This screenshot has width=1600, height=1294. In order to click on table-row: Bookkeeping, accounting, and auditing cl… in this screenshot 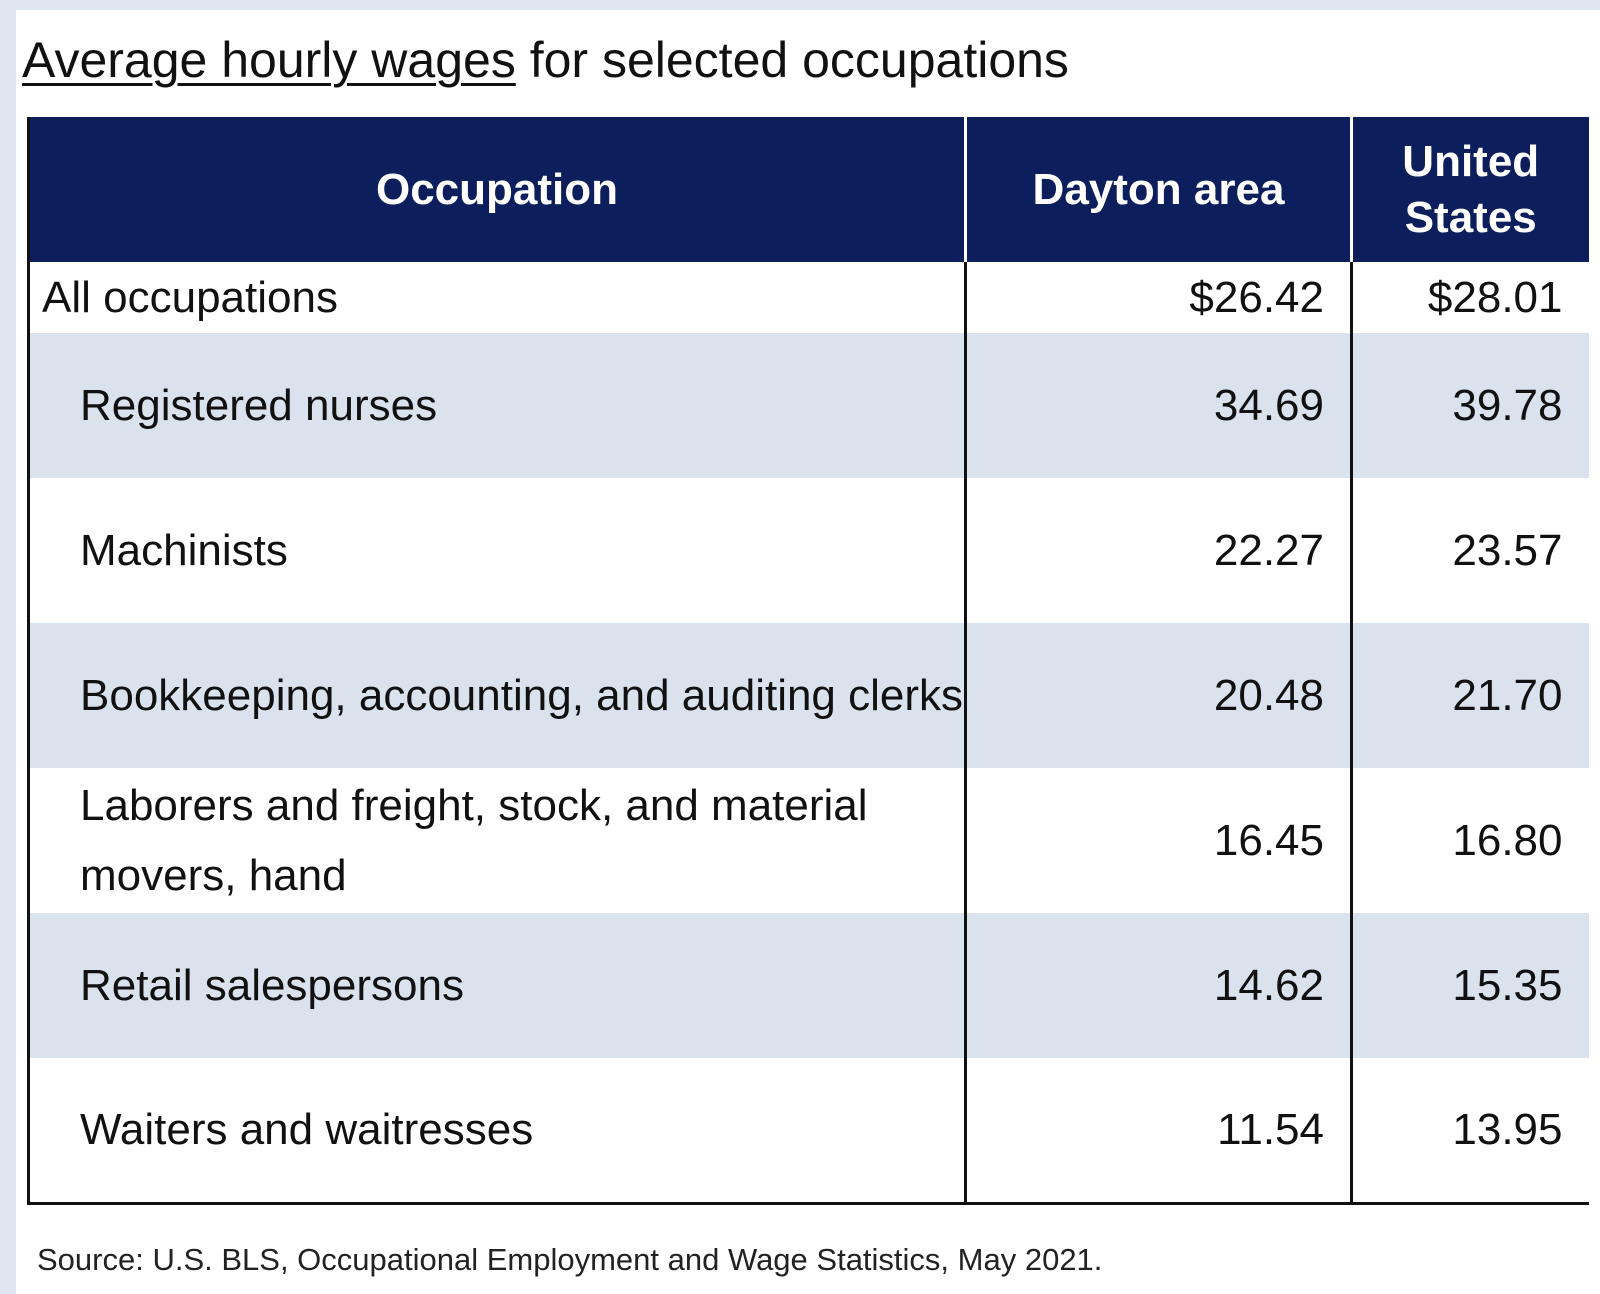, I will do `click(808, 695)`.